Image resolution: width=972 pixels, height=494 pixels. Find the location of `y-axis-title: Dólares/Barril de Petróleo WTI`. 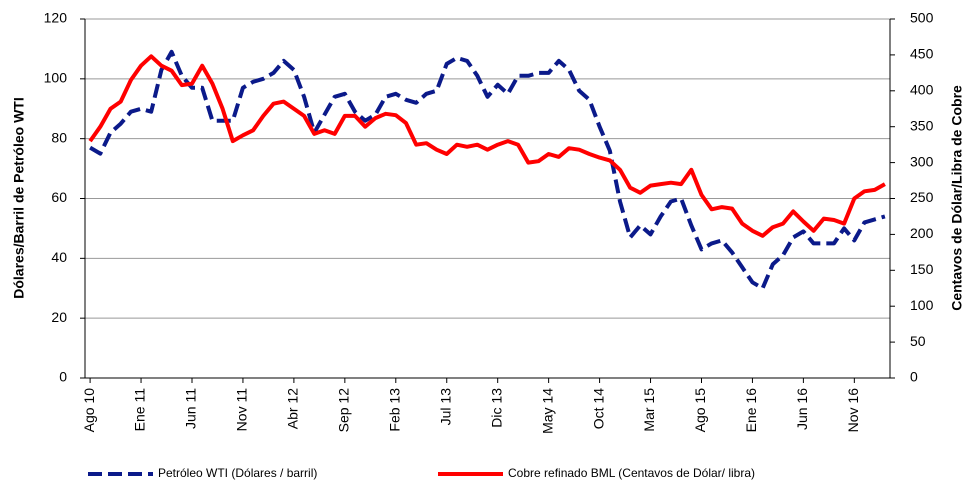

y-axis-title: Dólares/Barril de Petróleo WTI is located at coordinates (19, 198).